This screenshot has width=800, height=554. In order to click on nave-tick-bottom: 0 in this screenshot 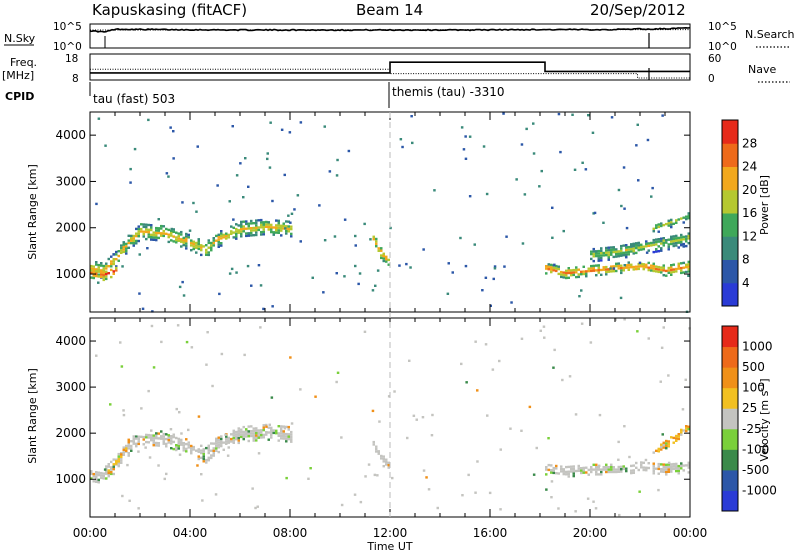, I will do `click(711, 79)`.